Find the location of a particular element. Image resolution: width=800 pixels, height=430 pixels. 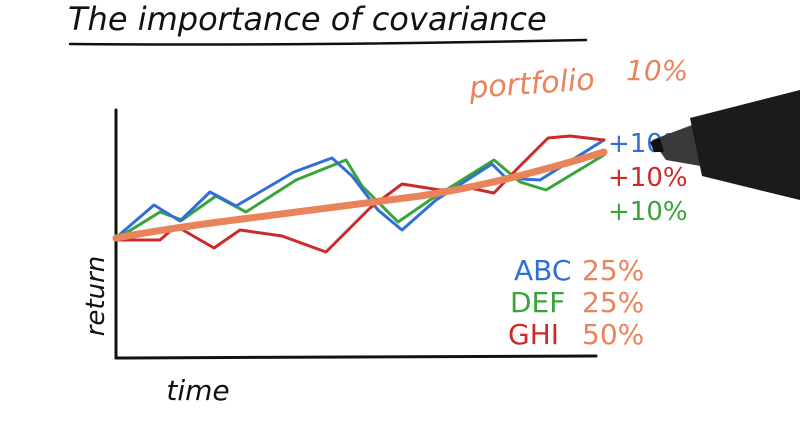

ticker-ghi: GHI is located at coordinates (533, 334).